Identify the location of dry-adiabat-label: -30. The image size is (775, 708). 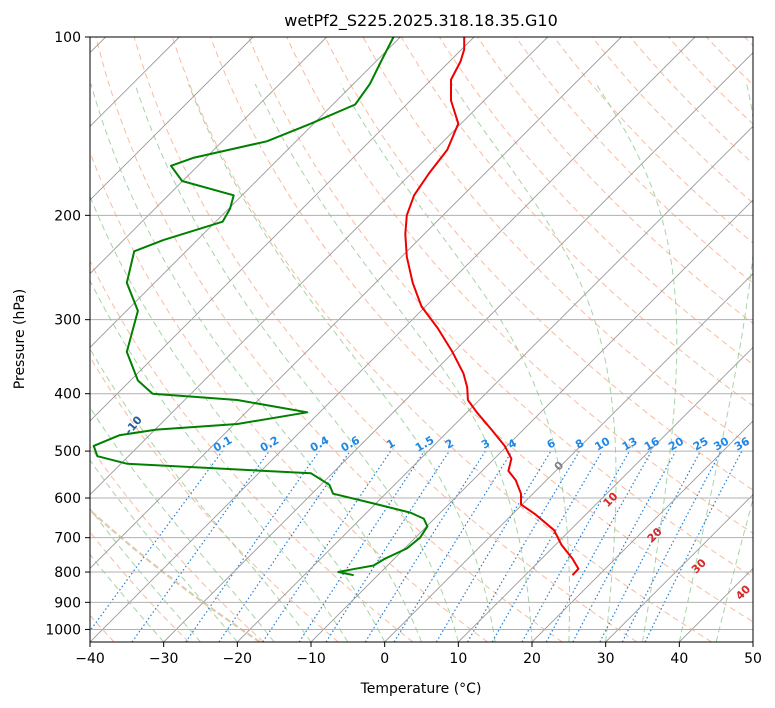
(0, 378).